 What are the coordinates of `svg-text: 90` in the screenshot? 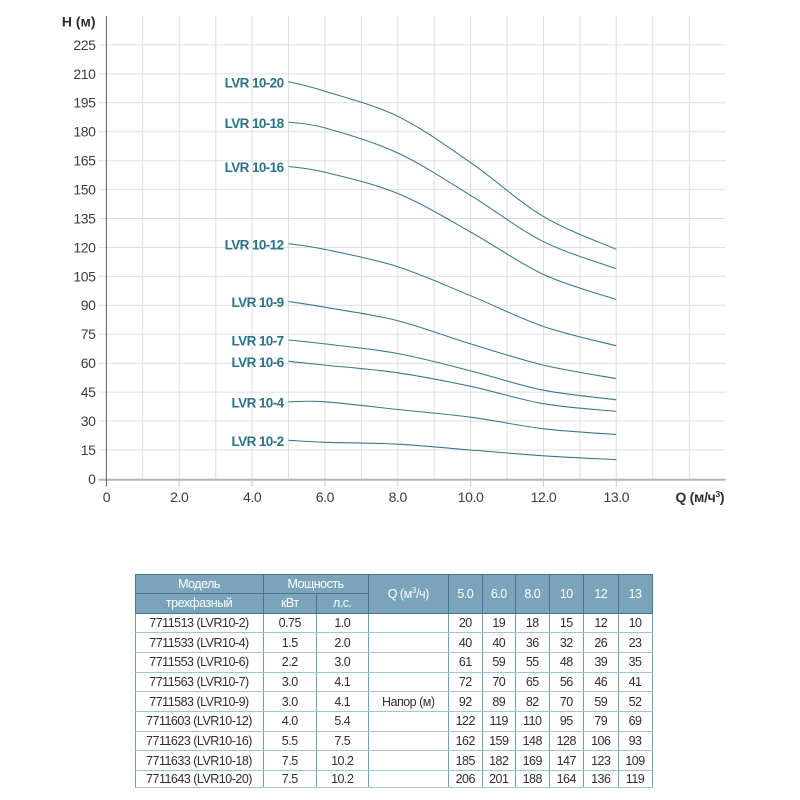 It's located at (88, 305).